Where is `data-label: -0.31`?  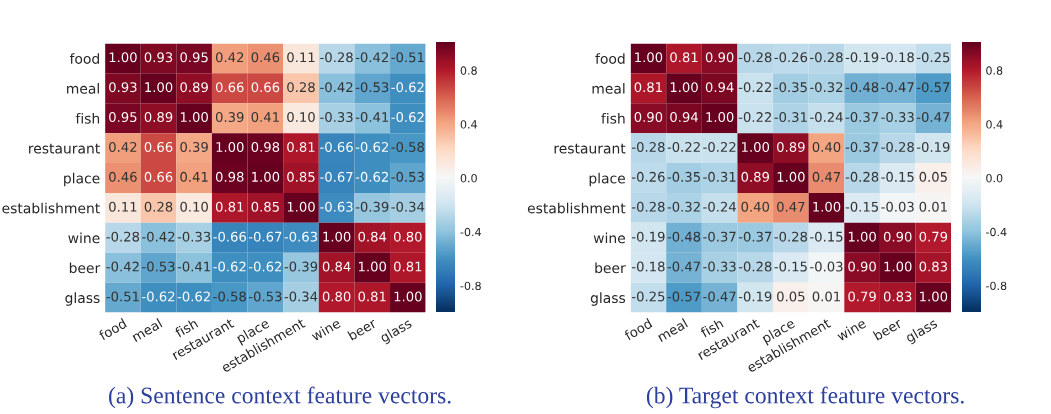
data-label: -0.31 is located at coordinates (790, 117).